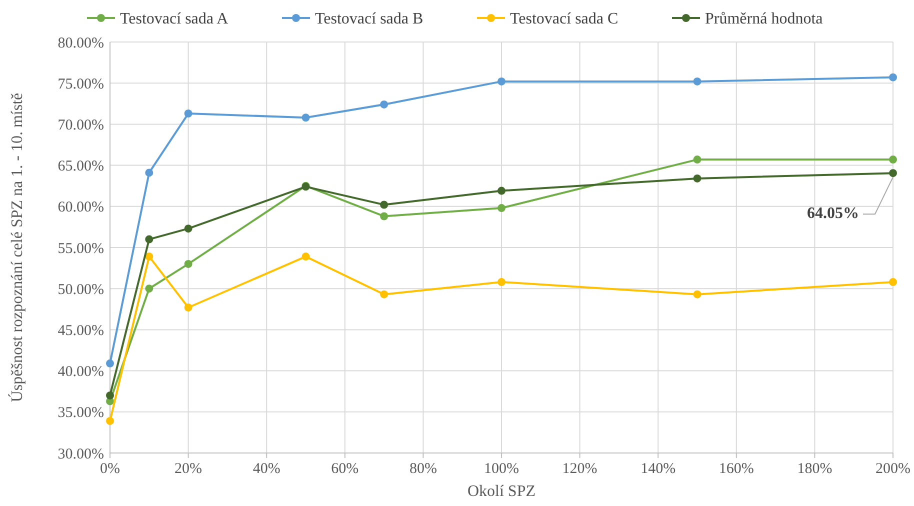  What do you see at coordinates (893, 469) in the screenshot?
I see `x-tick-label: 200%` at bounding box center [893, 469].